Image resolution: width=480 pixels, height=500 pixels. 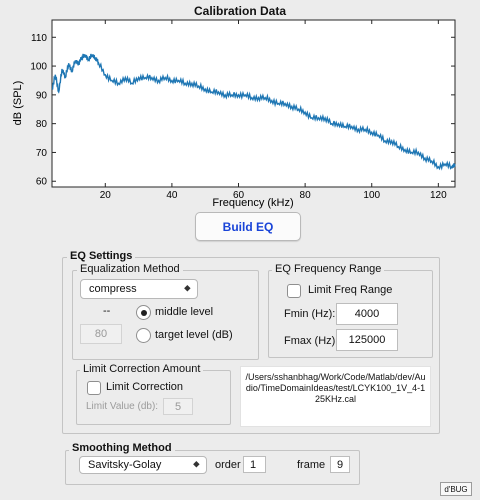 I want to click on y-tick-label: 60, so click(x=42, y=182).